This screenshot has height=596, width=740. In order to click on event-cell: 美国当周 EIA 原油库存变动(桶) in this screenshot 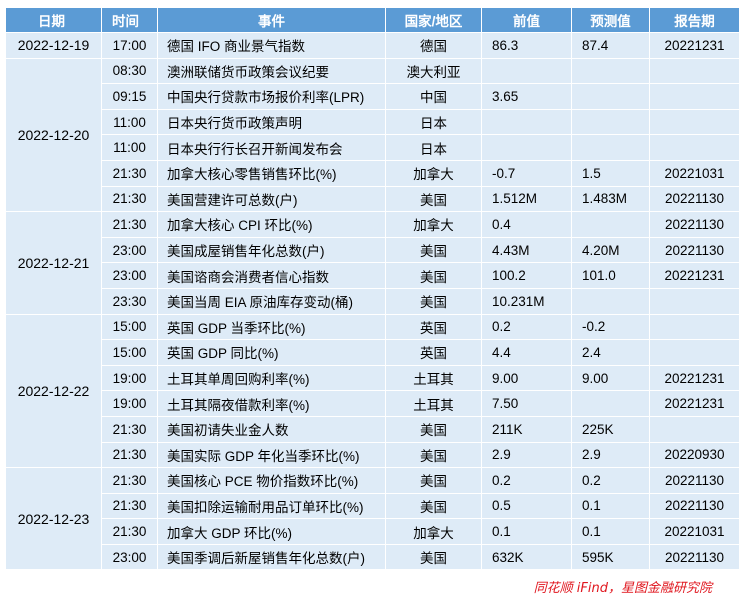, I will do `click(271, 301)`.